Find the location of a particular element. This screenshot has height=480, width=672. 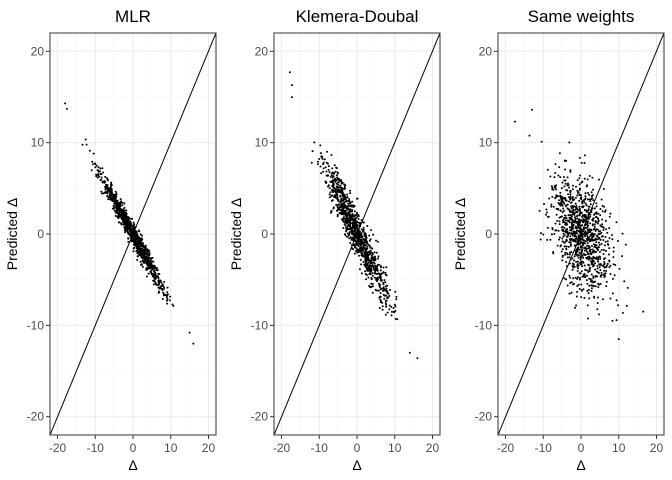

x-tick-label: 0 is located at coordinates (581, 448).